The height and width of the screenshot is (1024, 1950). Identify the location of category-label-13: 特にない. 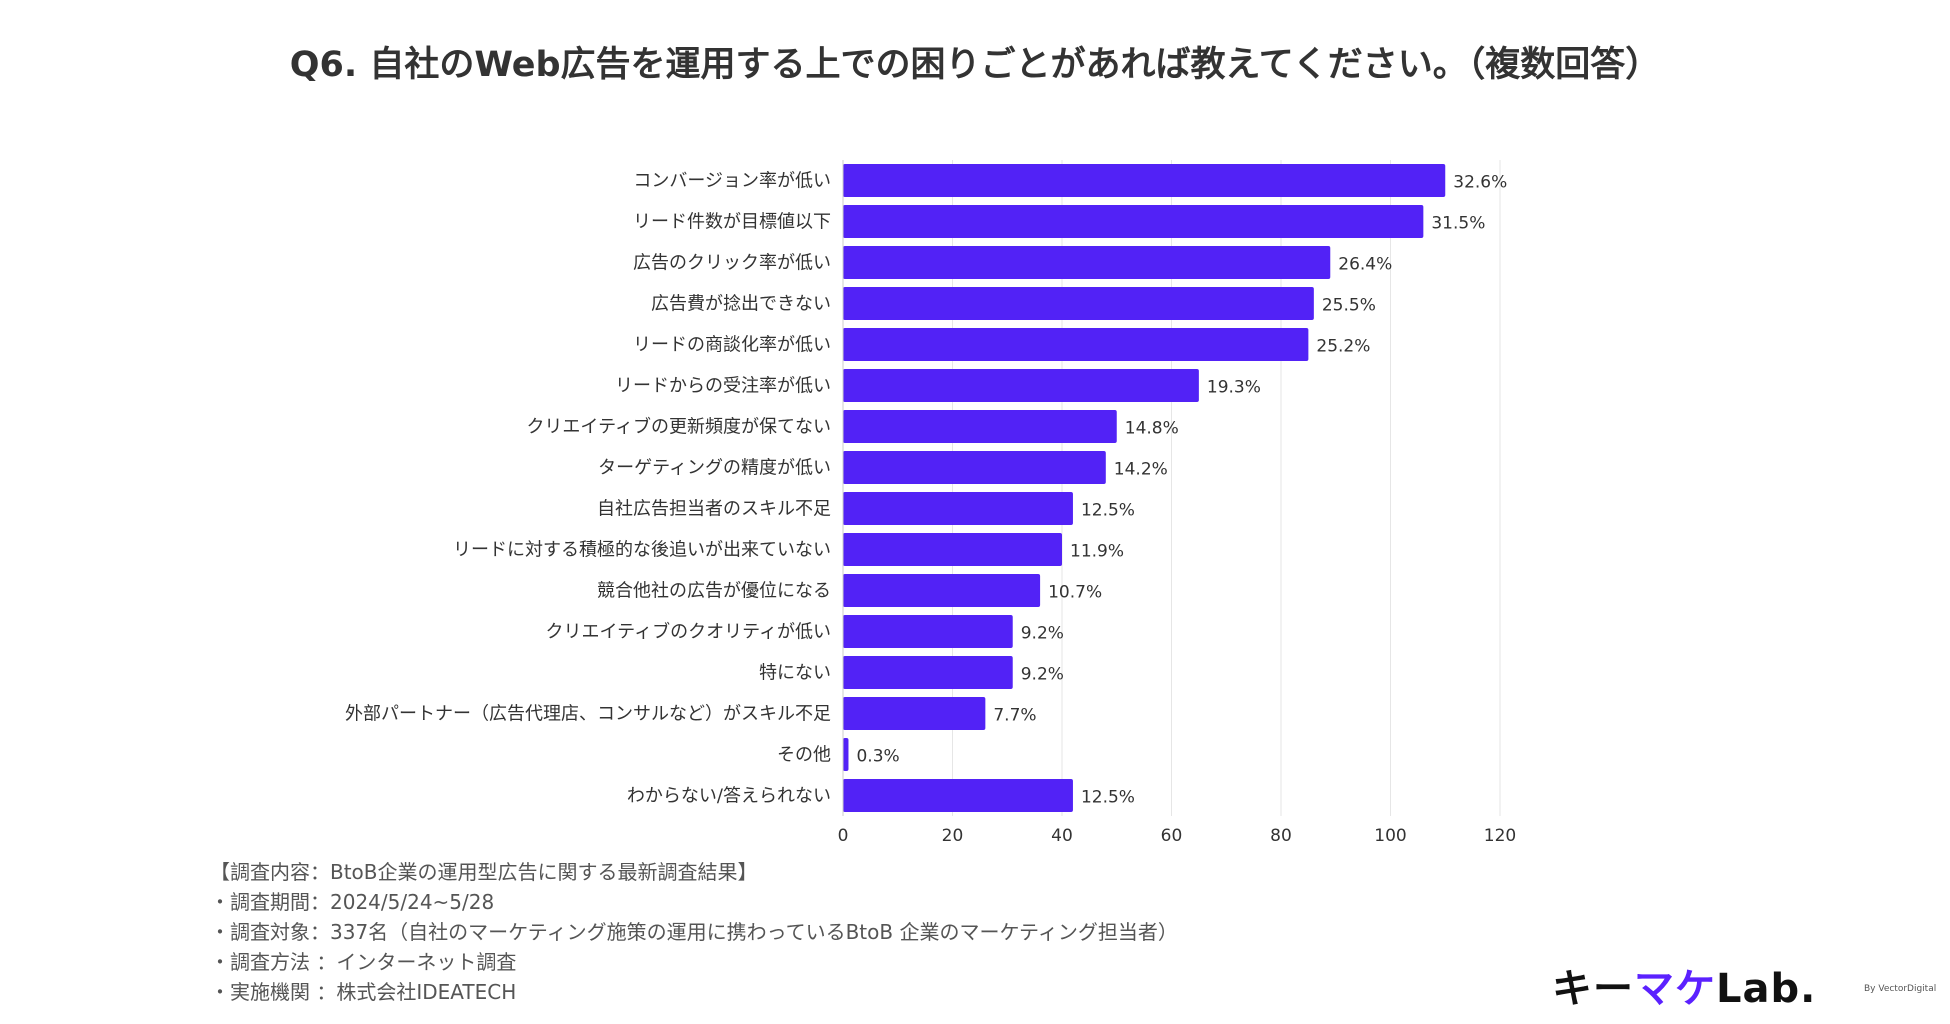
(795, 673).